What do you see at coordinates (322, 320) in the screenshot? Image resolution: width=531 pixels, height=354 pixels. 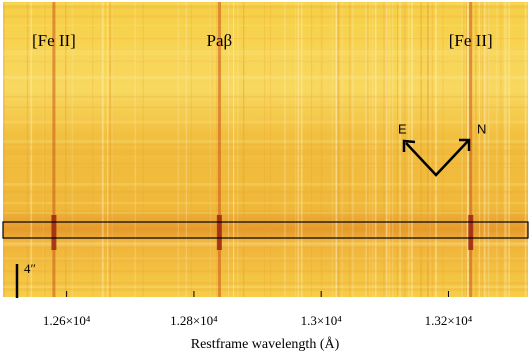 I see `x-tick-label: 1.3×10⁴` at bounding box center [322, 320].